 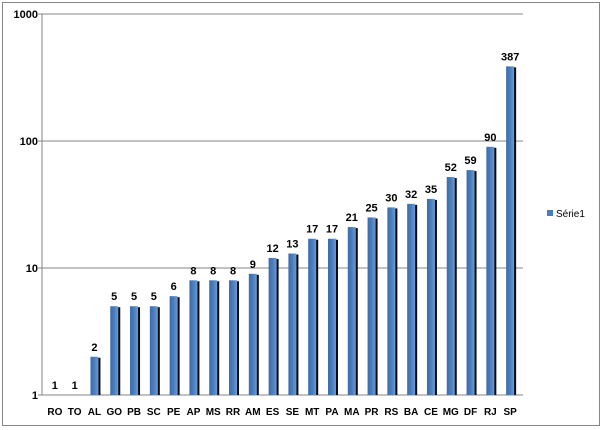 I want to click on x-tick-label: SP, so click(x=510, y=412).